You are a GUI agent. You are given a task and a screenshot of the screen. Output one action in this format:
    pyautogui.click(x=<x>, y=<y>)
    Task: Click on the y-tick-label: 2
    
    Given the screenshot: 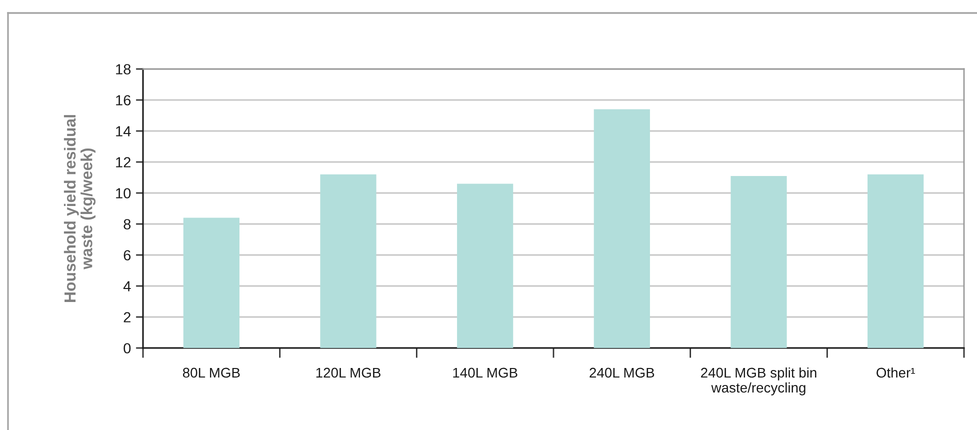 What is the action you would take?
    pyautogui.click(x=127, y=317)
    